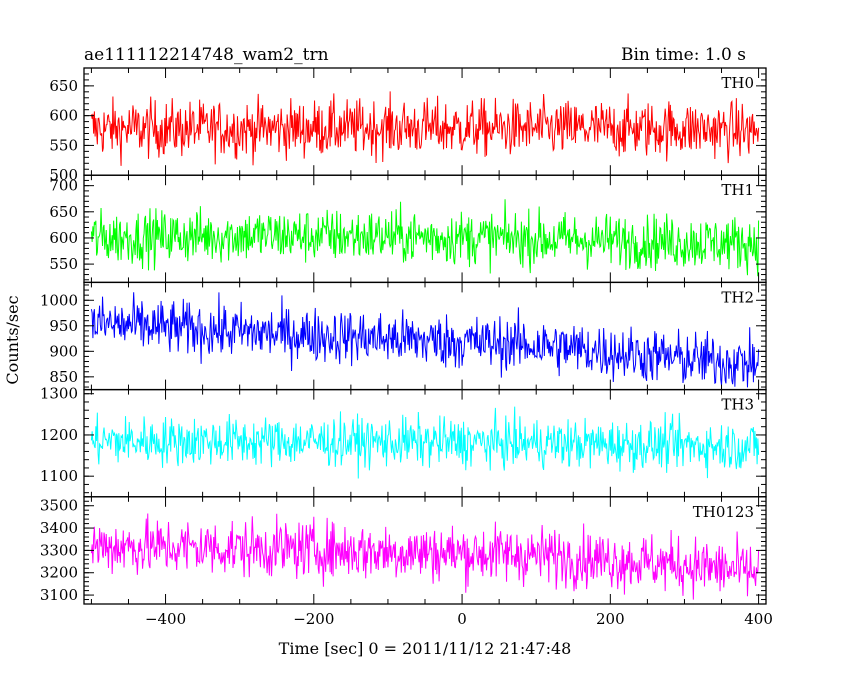 The width and height of the screenshot is (850, 680). I want to click on panel-th3: TH3 1100 1200 1300, so click(403, 441).